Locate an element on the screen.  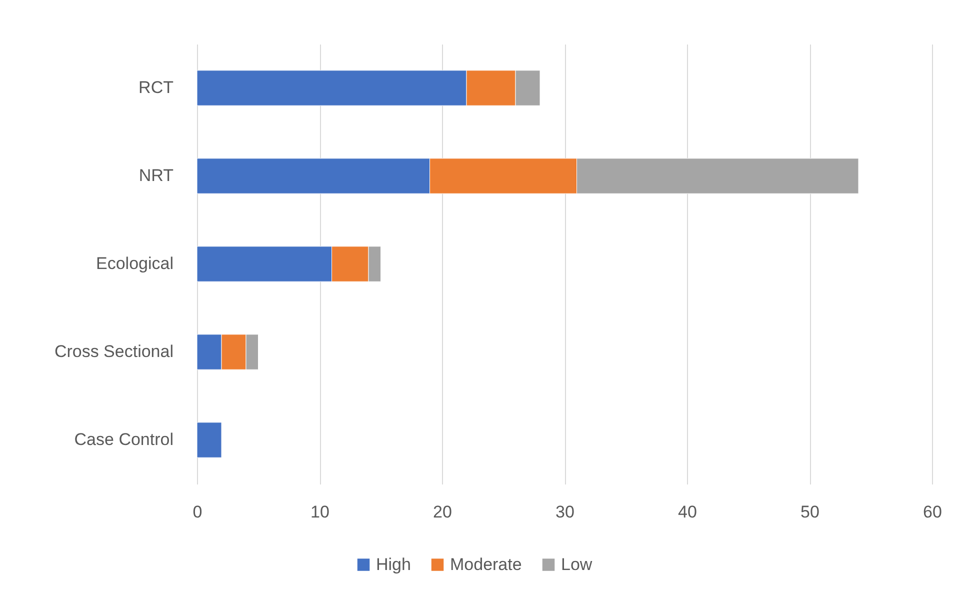
legend-label: High is located at coordinates (393, 564).